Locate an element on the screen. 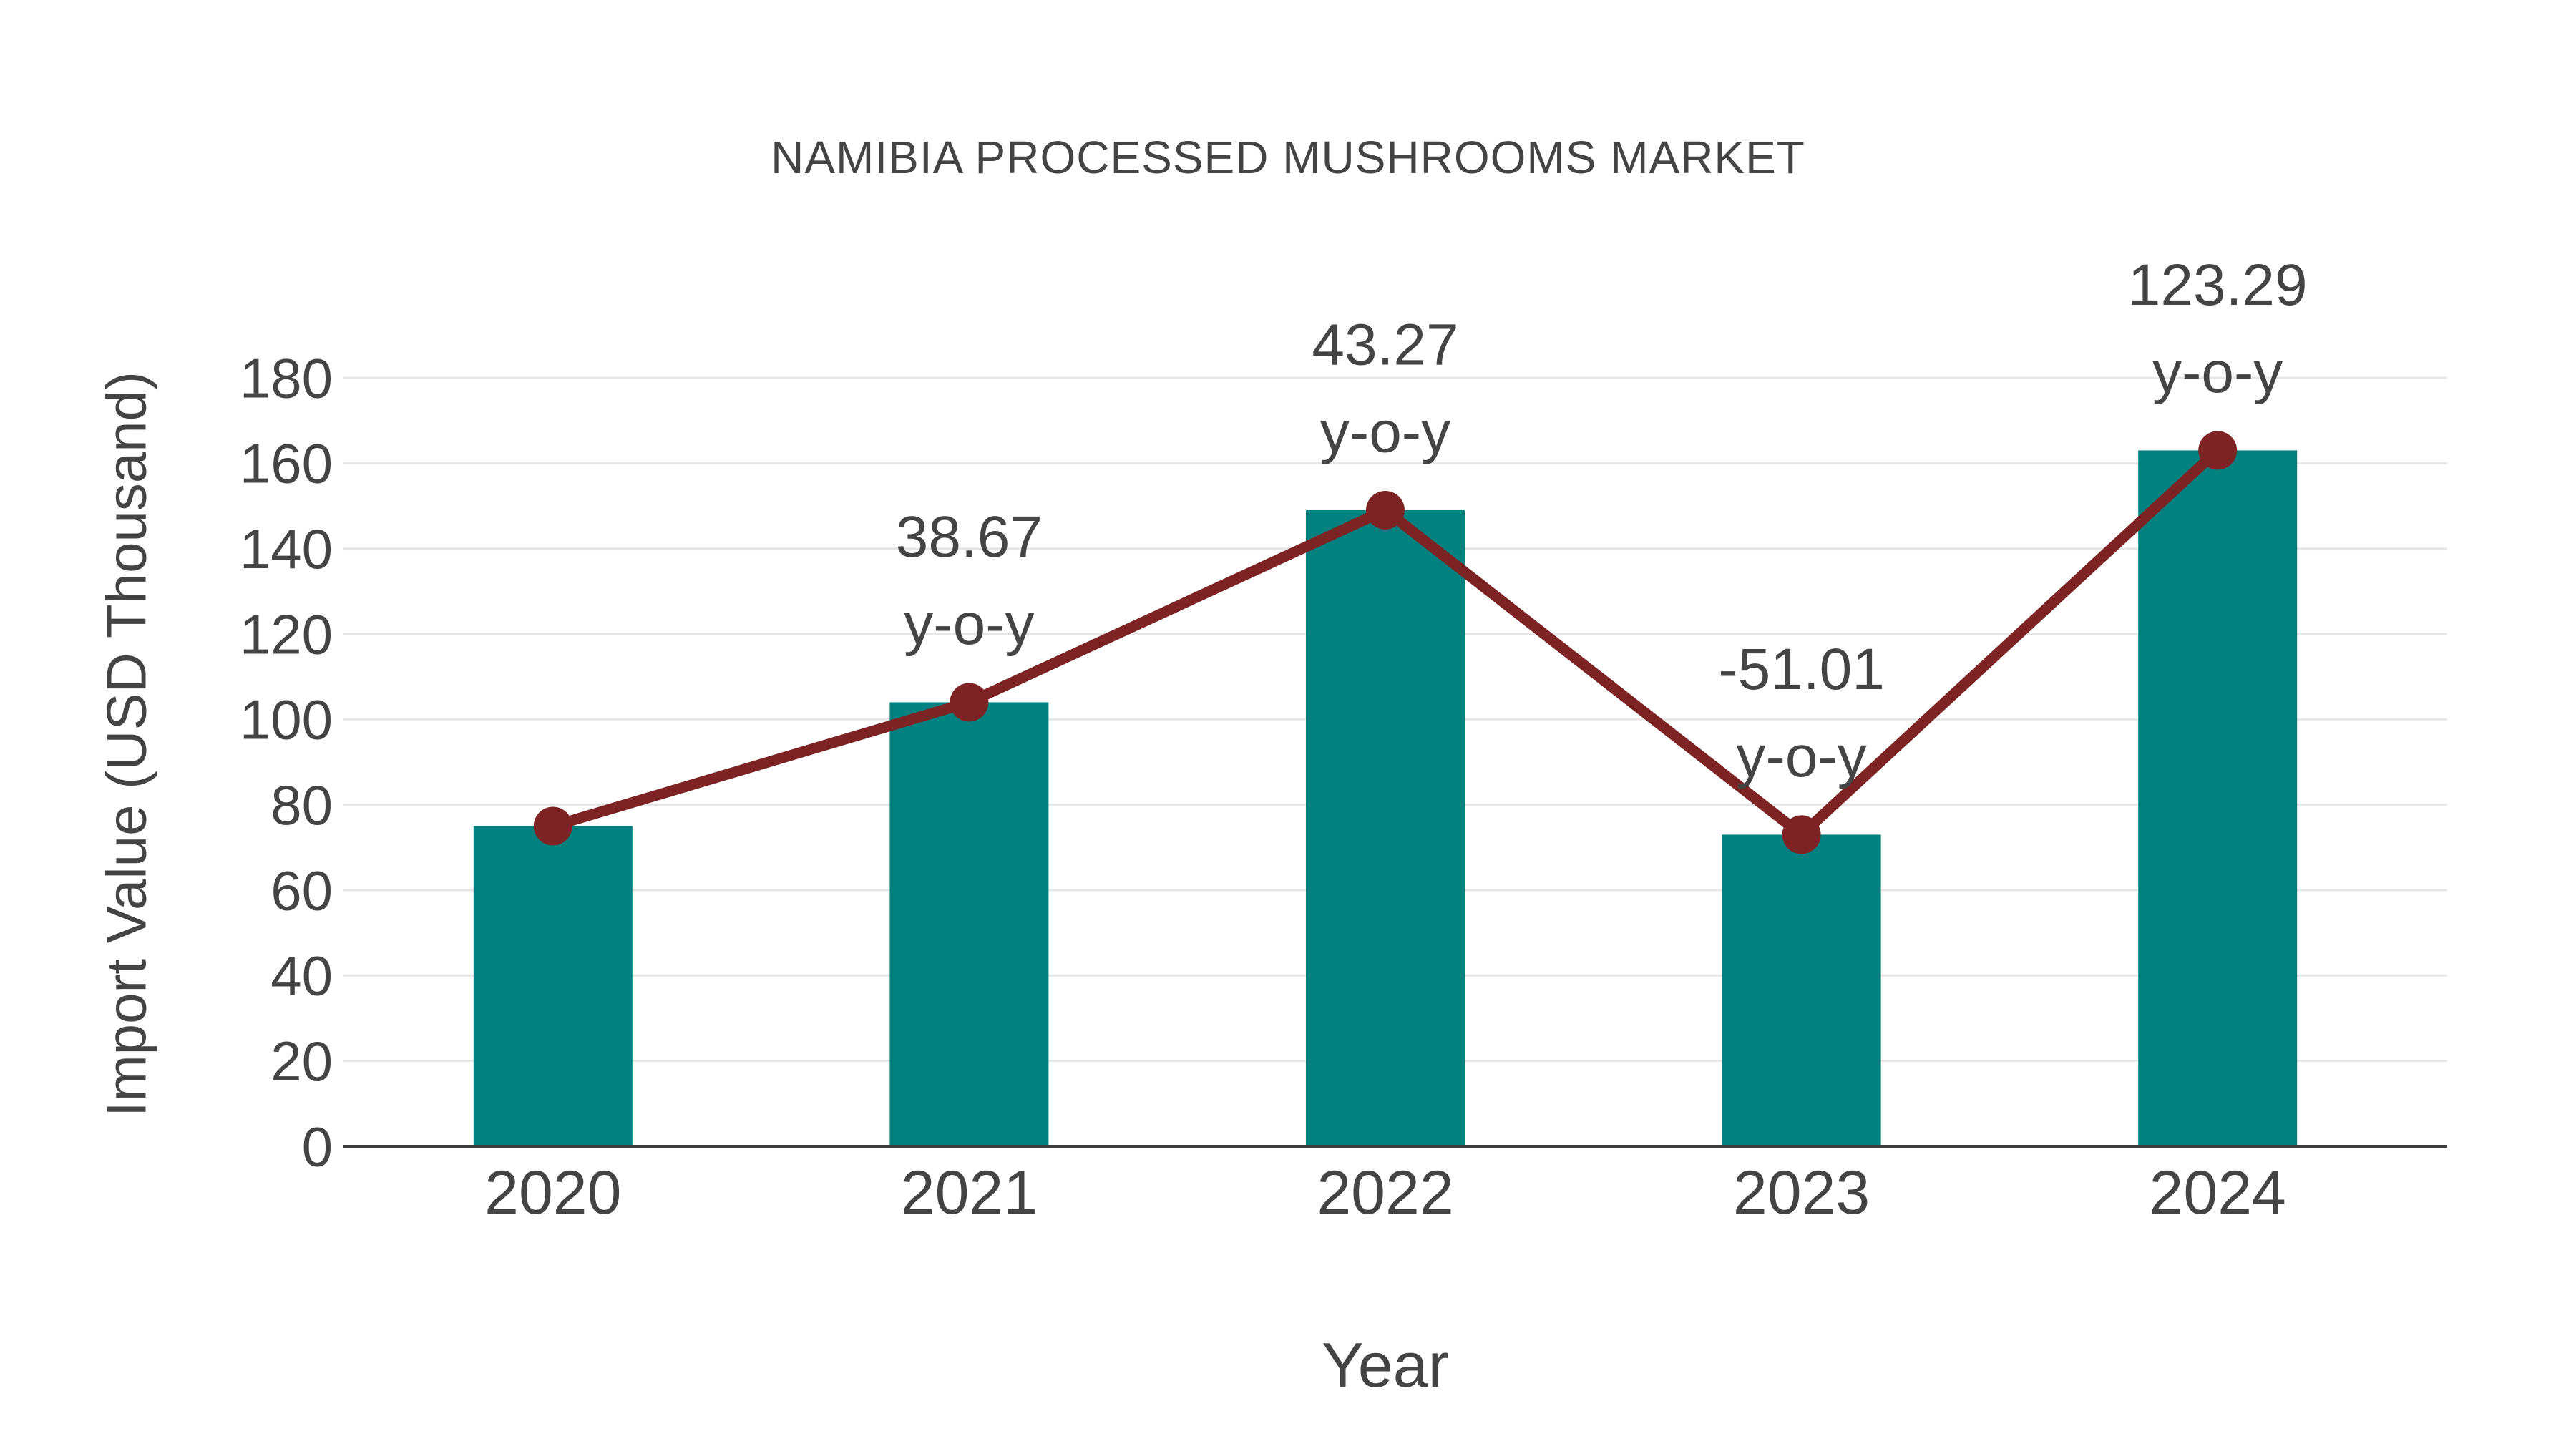 The height and width of the screenshot is (1449, 2576). y-tick-label-40: 40 is located at coordinates (301, 976).